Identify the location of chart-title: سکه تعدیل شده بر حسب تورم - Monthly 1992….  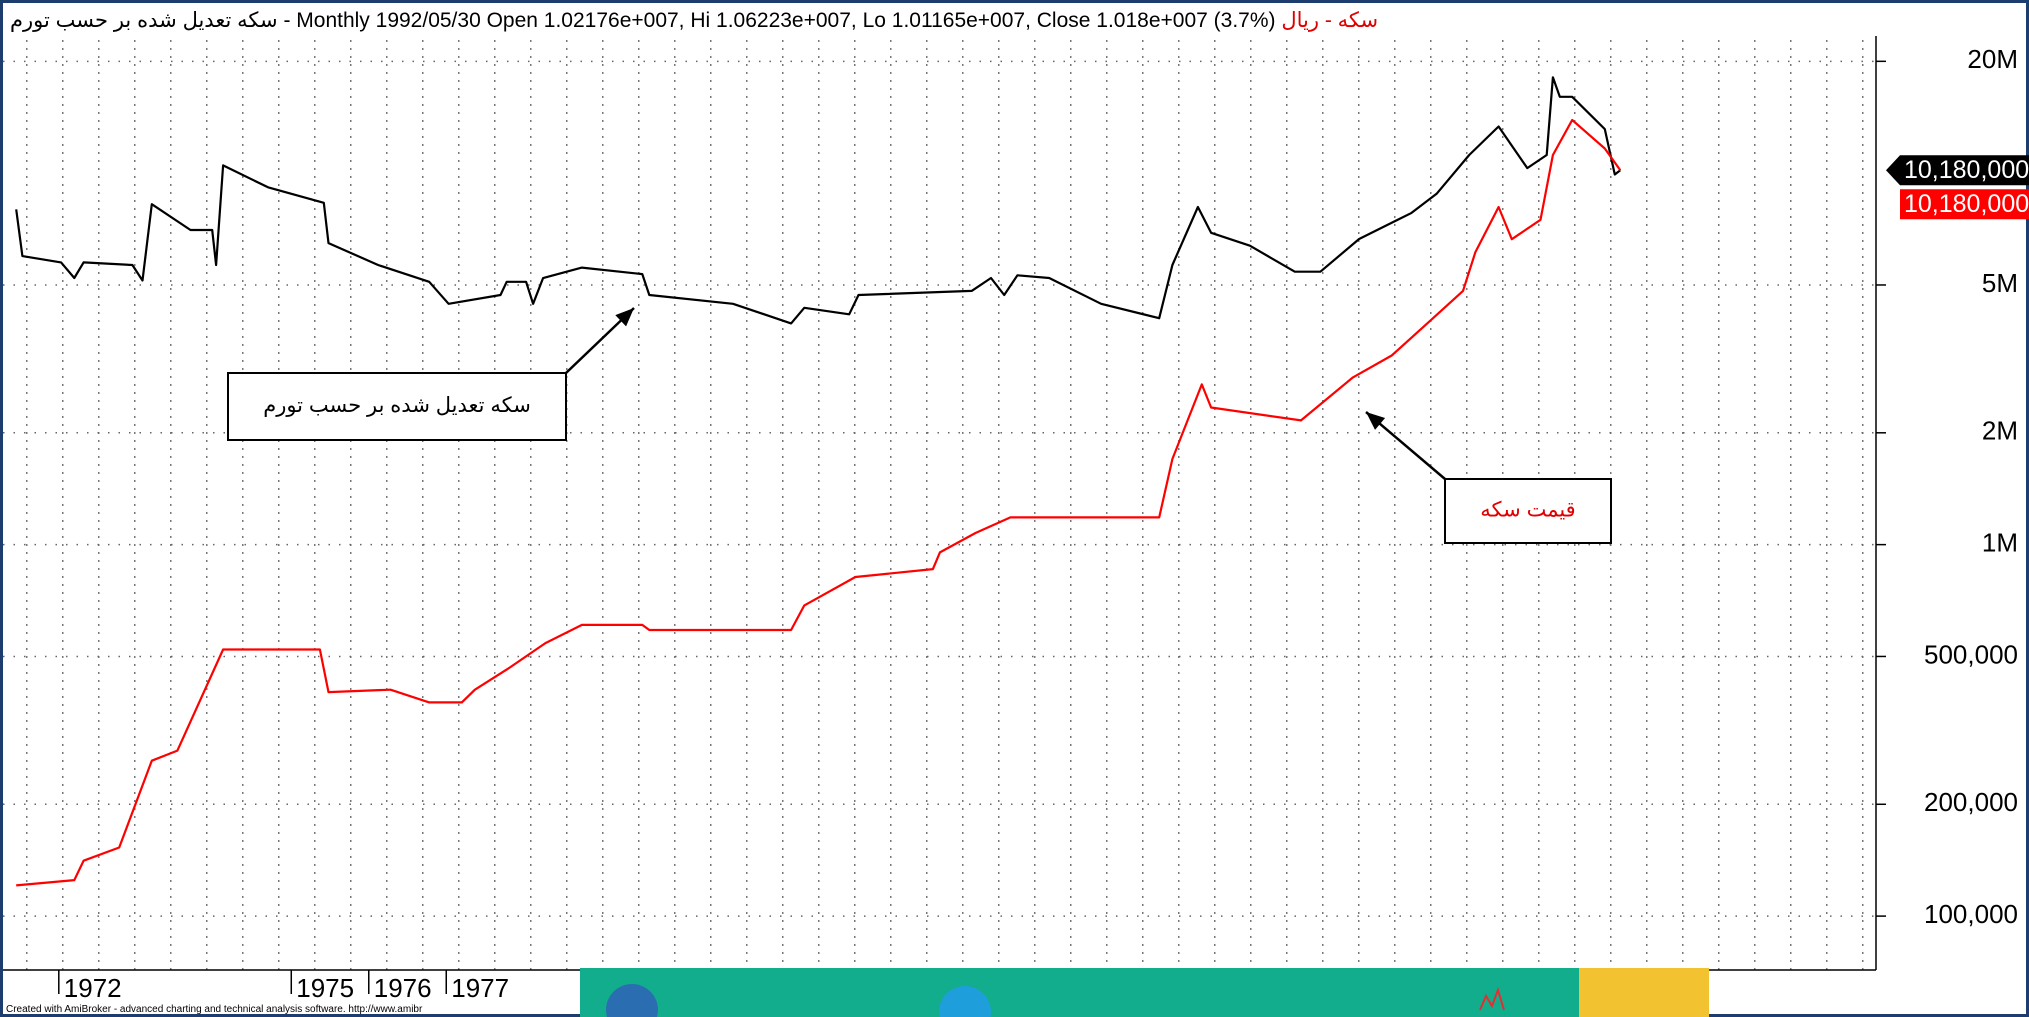
(694, 20).